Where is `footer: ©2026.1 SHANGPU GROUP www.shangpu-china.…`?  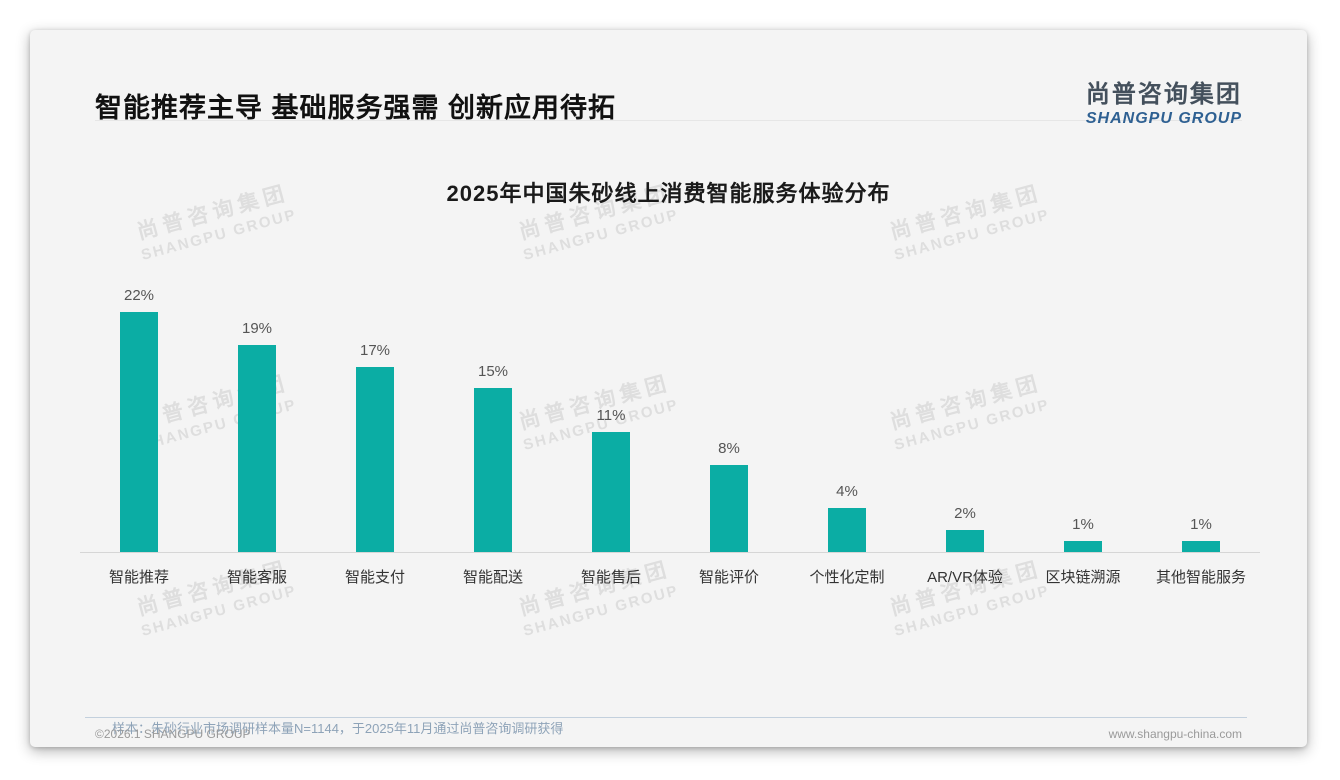
footer: ©2026.1 SHANGPU GROUP www.shangpu-china.… is located at coordinates (668, 734).